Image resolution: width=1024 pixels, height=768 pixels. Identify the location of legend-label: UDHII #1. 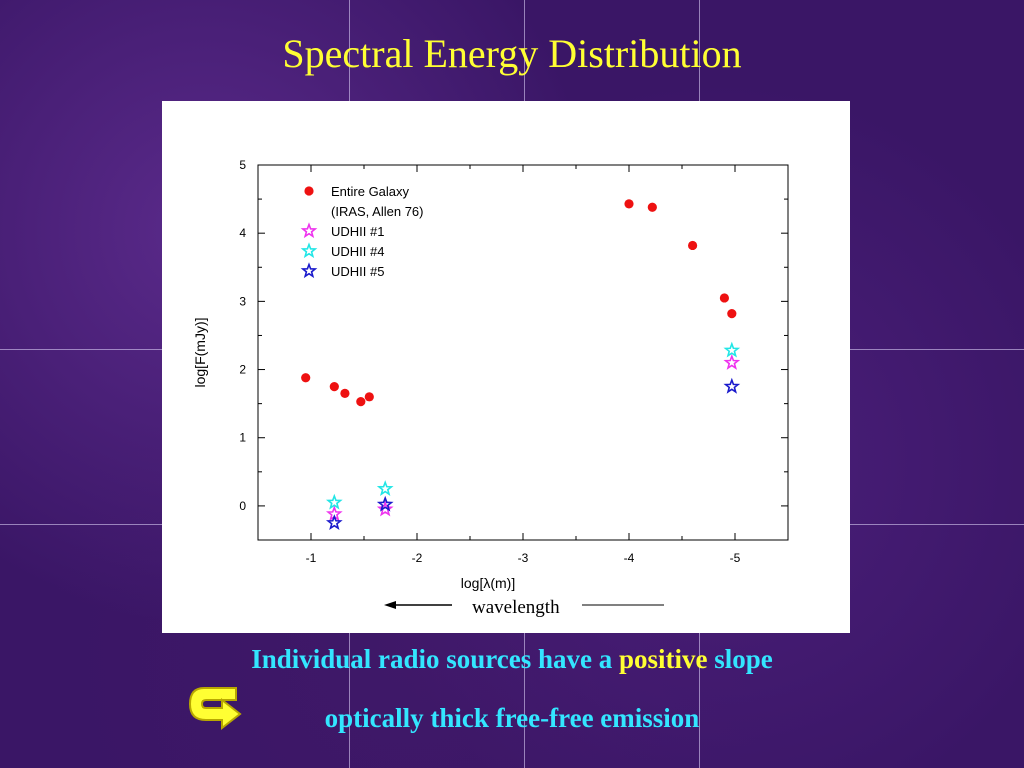
(357, 231).